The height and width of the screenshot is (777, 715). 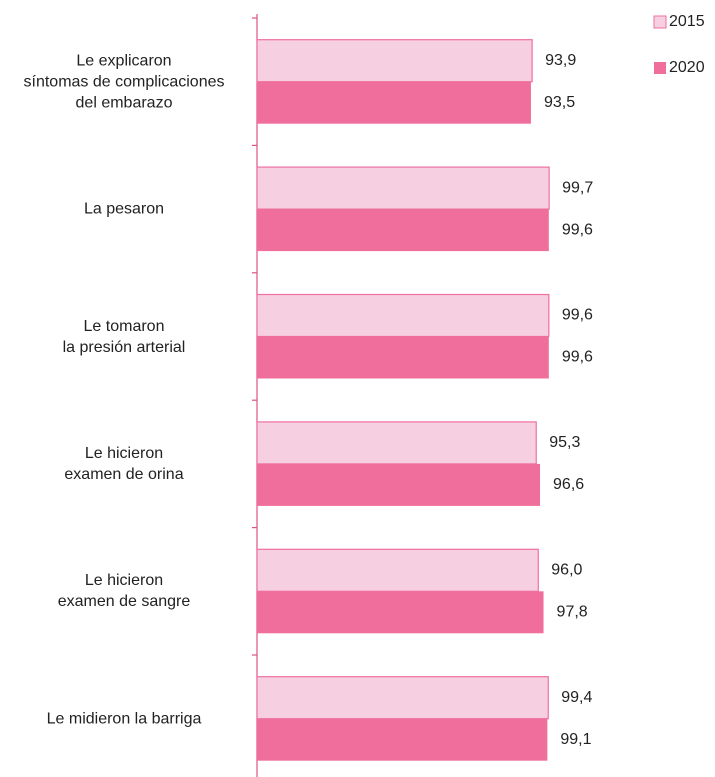 I want to click on category-label: La pesaron, so click(x=124, y=209).